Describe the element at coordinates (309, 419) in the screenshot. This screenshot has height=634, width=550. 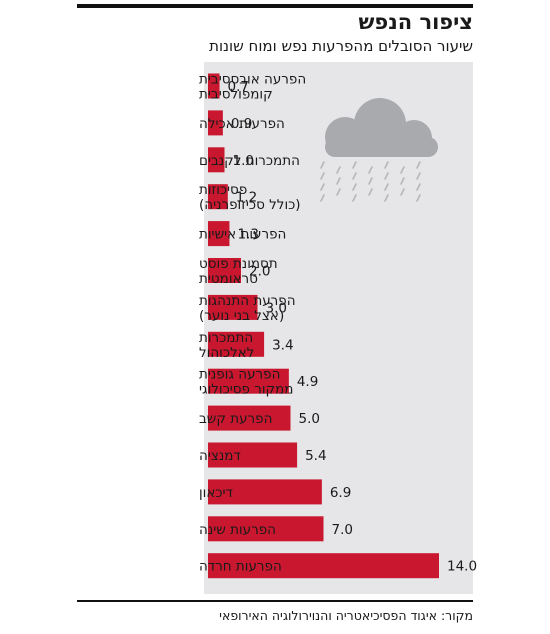
I see `bar-value-label: 5.0` at that location.